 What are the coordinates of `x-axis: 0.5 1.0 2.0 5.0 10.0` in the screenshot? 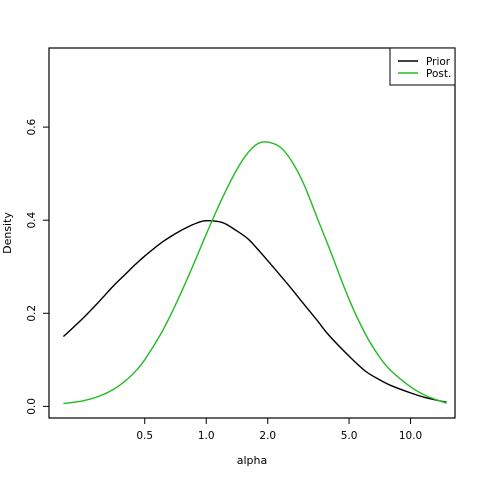 It's located at (279, 430).